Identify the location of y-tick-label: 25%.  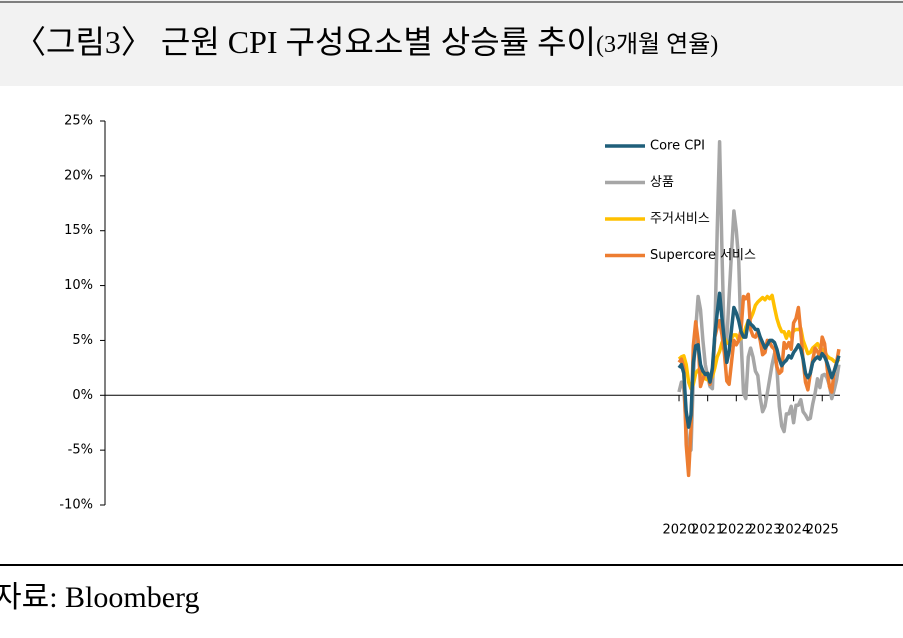
(78, 121).